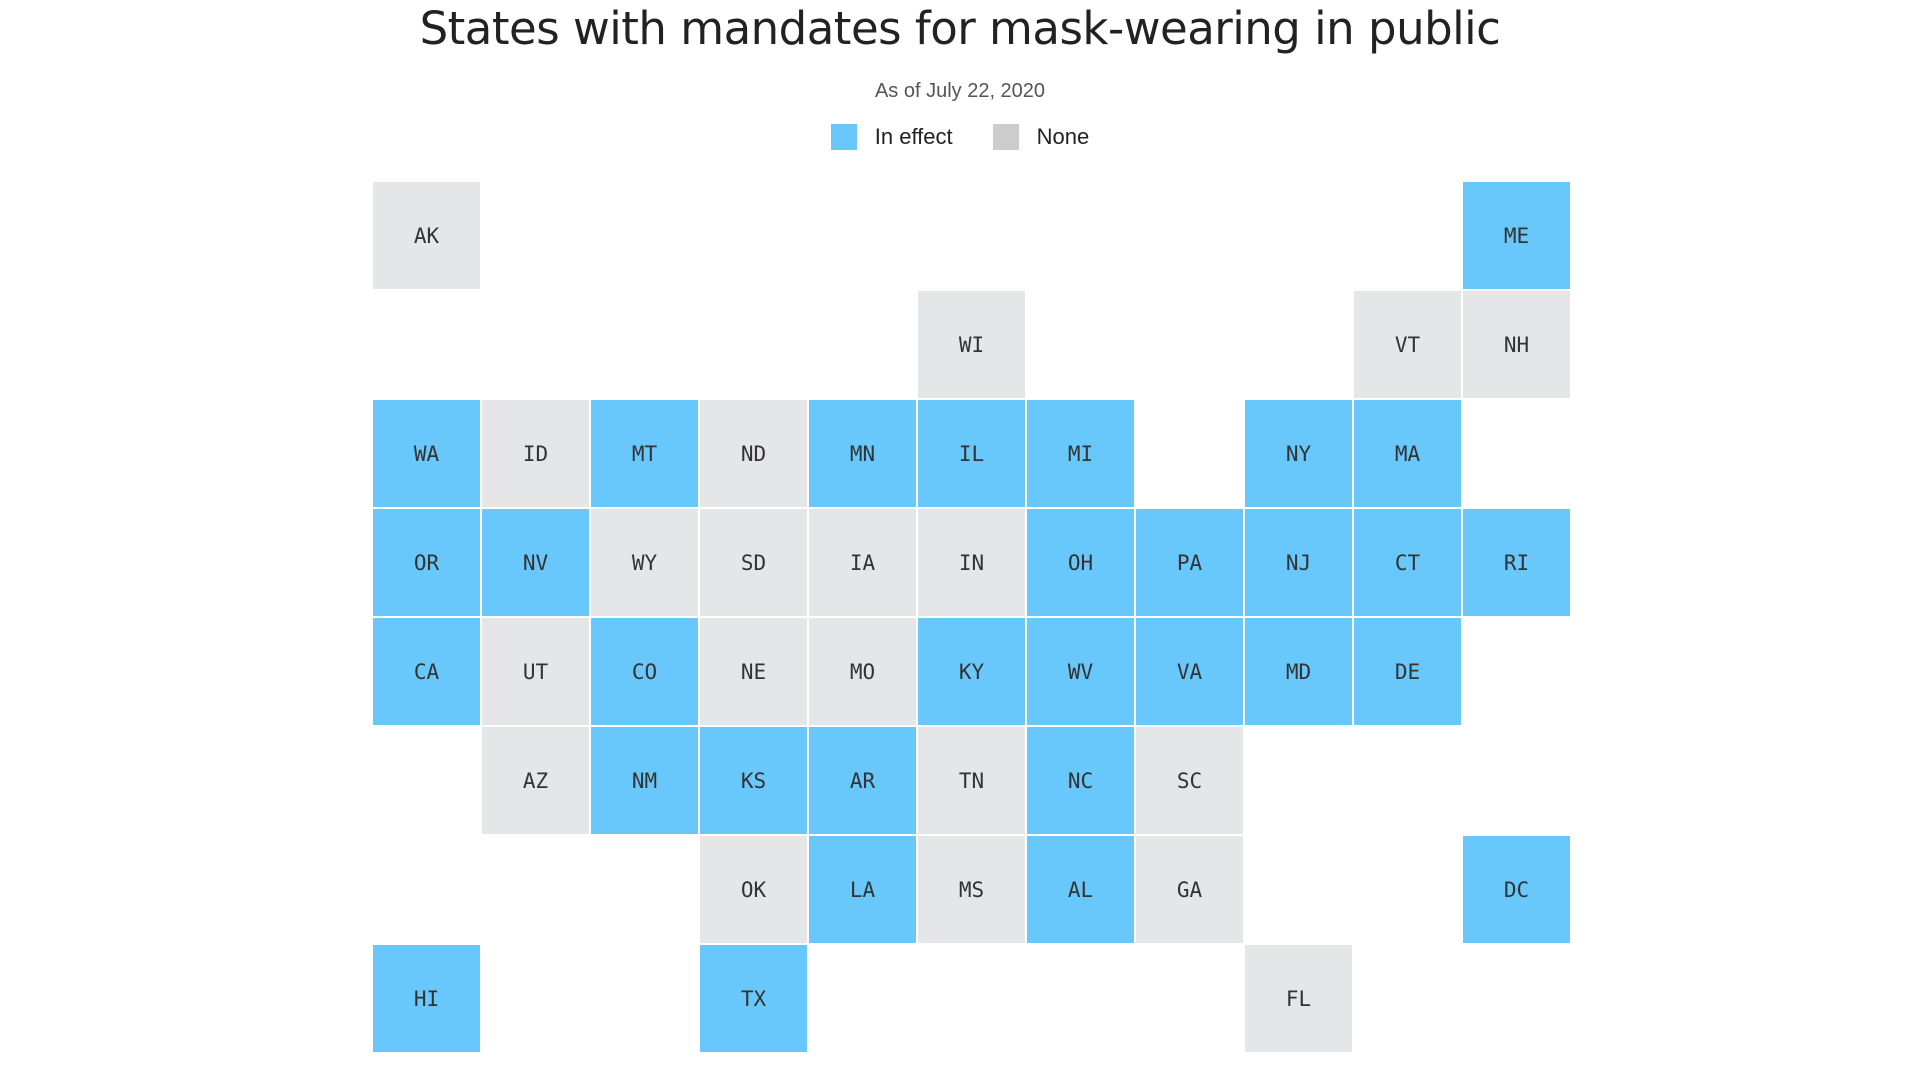  Describe the element at coordinates (1407, 344) in the screenshot. I see `state-tile-vt: VT` at that location.